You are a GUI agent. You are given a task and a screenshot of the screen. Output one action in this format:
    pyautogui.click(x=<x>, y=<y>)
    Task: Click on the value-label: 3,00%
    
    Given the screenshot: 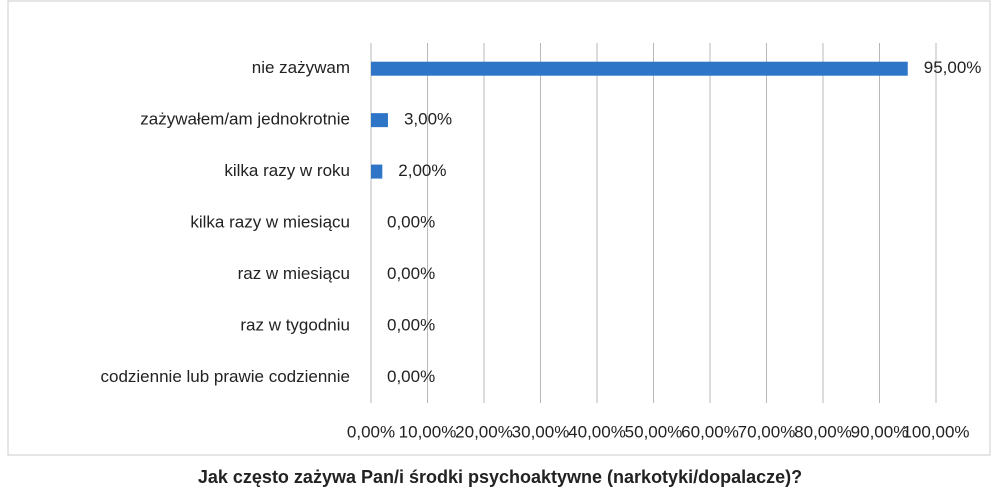 What is the action you would take?
    pyautogui.click(x=428, y=119)
    